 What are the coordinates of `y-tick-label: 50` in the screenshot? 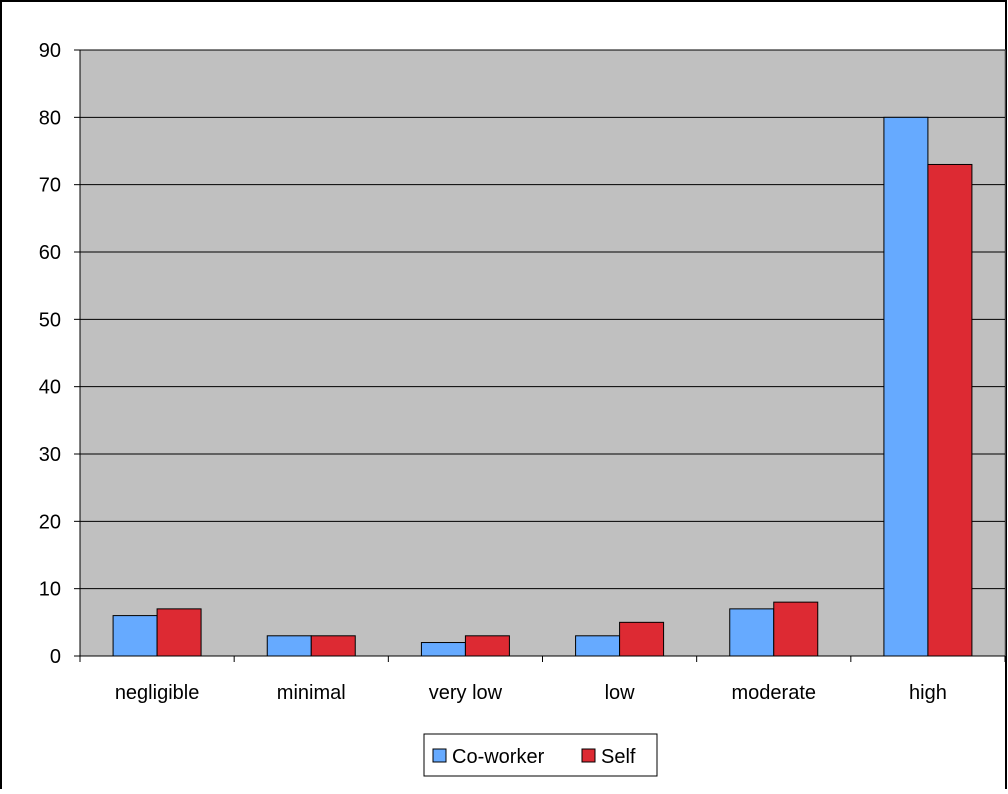 It's located at (50, 320).